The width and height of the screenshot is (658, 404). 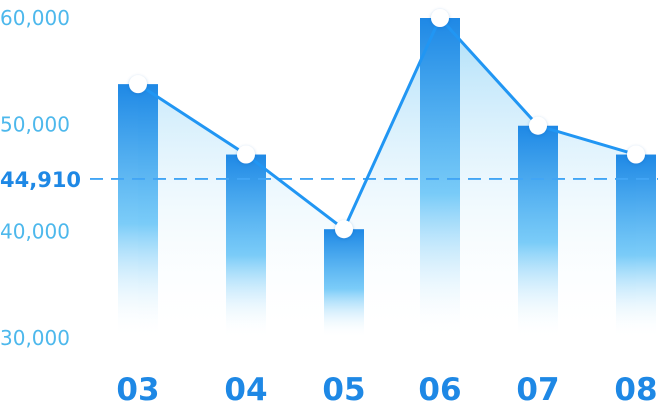 I want to click on x-tick-label: 07, so click(x=537, y=388).